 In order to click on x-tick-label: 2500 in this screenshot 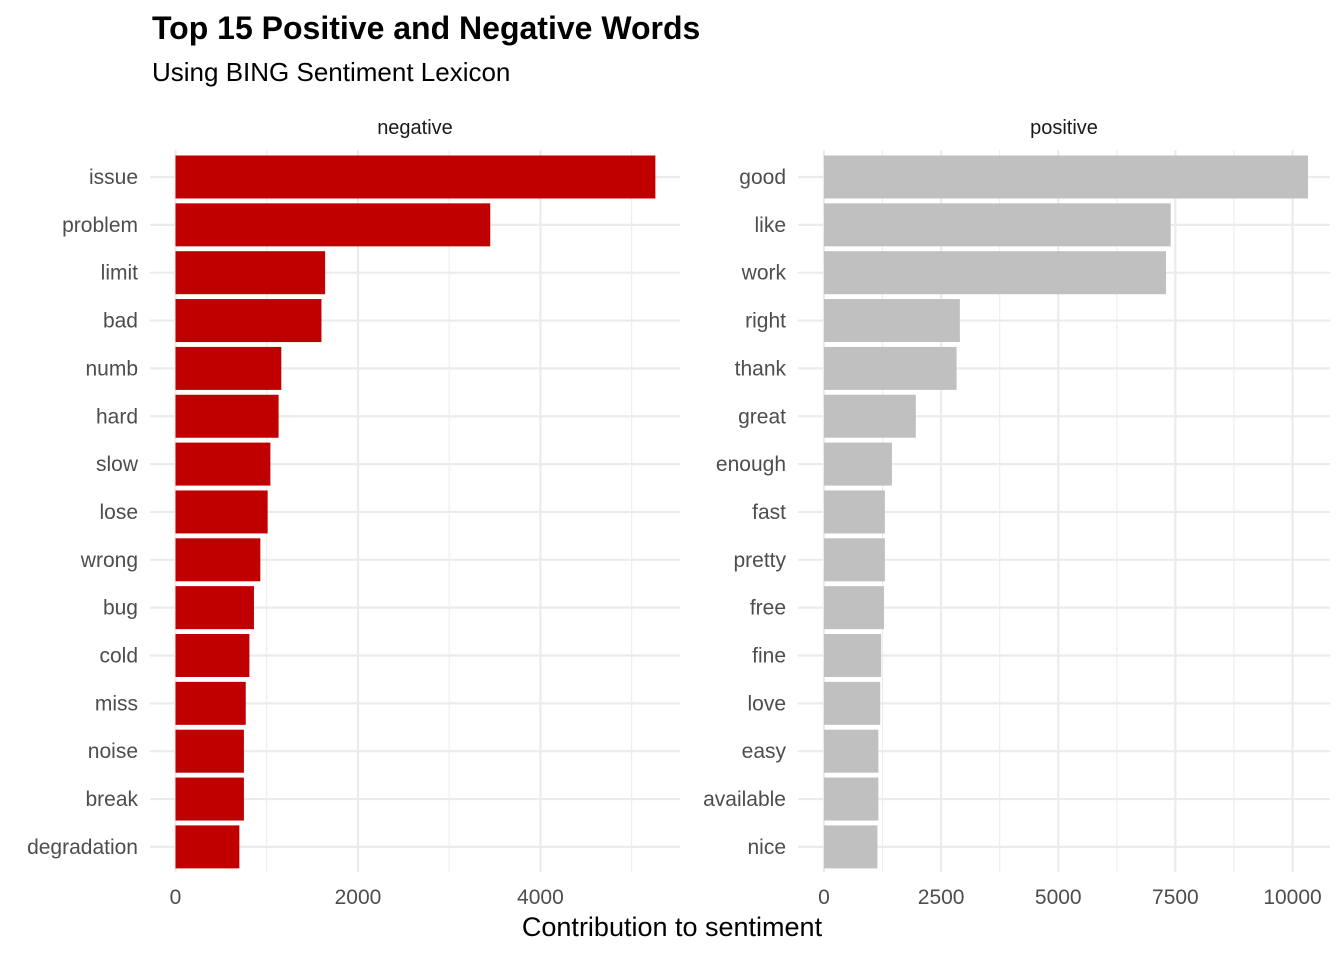, I will do `click(941, 897)`.